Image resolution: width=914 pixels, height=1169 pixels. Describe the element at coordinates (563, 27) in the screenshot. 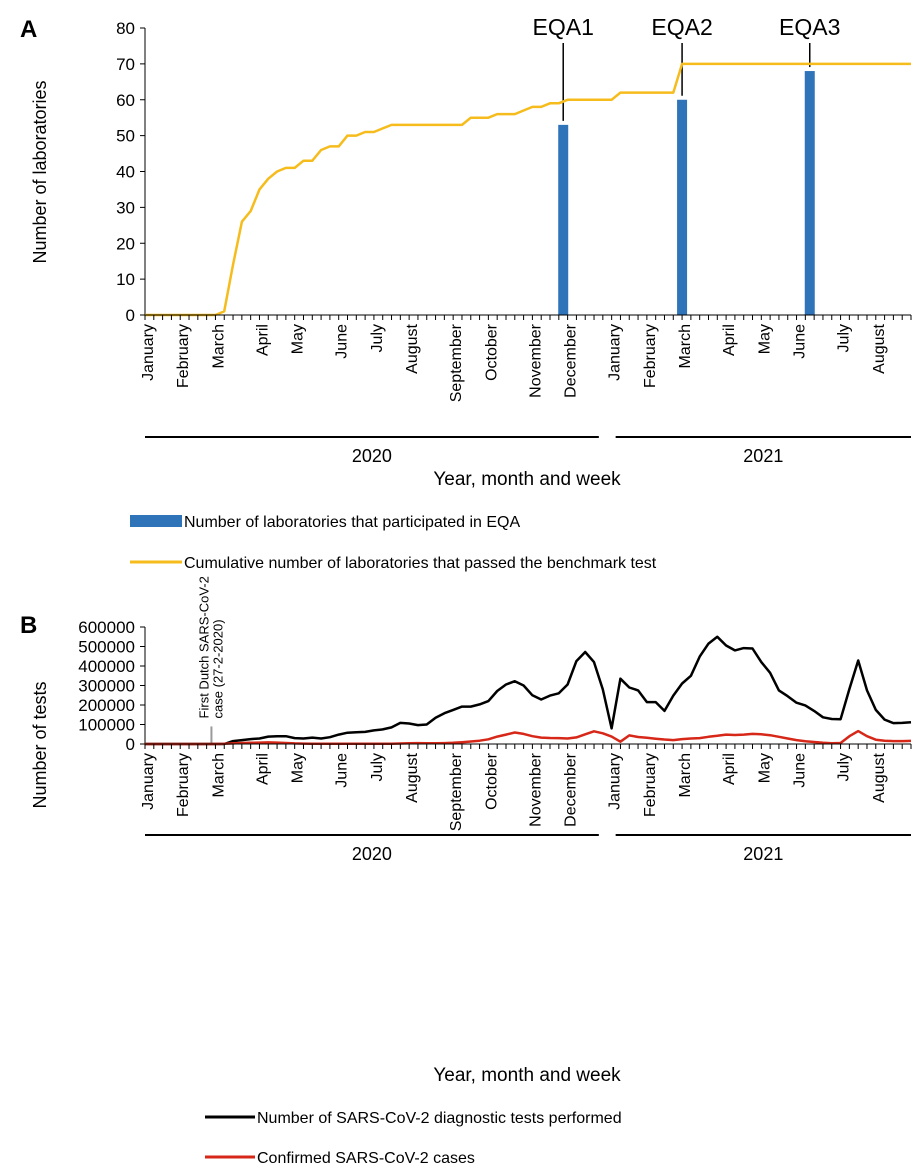

I see `eqa-label: EQA1` at that location.